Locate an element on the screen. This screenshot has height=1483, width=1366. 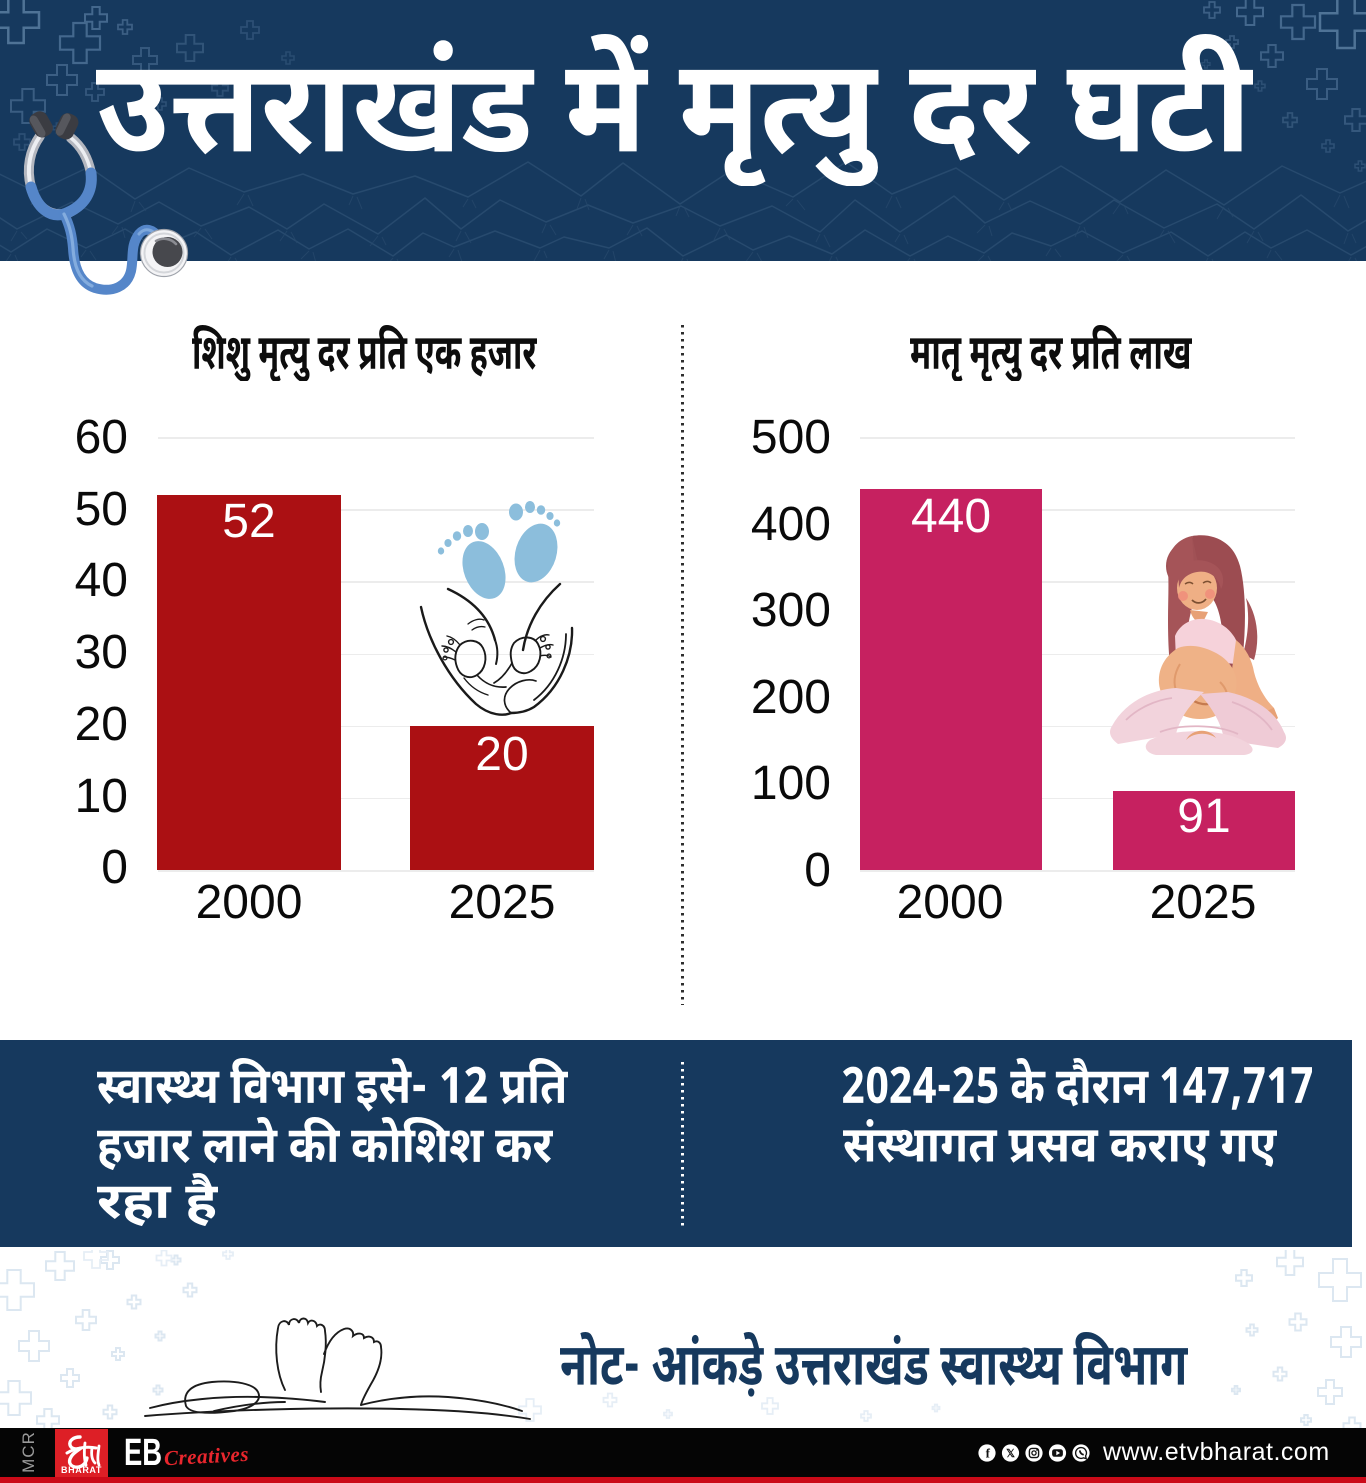
svg-text: MCR is located at coordinates (28, 1452).